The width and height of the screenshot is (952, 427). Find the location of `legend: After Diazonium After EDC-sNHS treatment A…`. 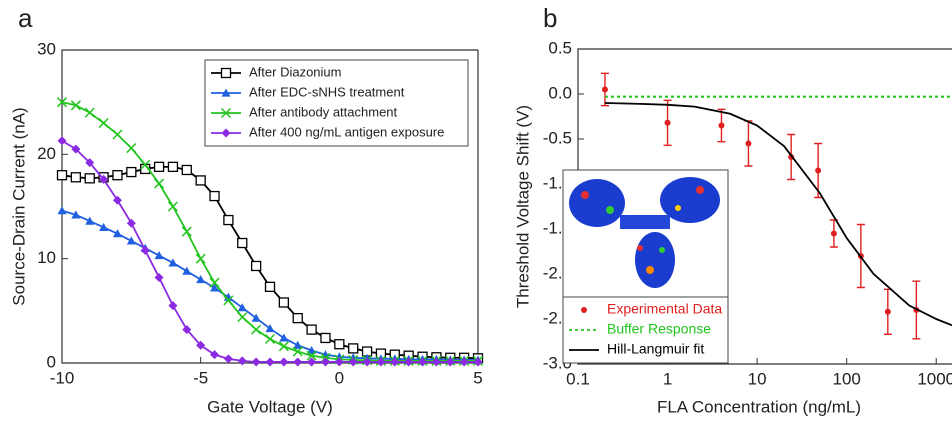

legend: After Diazonium After EDC-sNHS treatment A… is located at coordinates (336, 103).